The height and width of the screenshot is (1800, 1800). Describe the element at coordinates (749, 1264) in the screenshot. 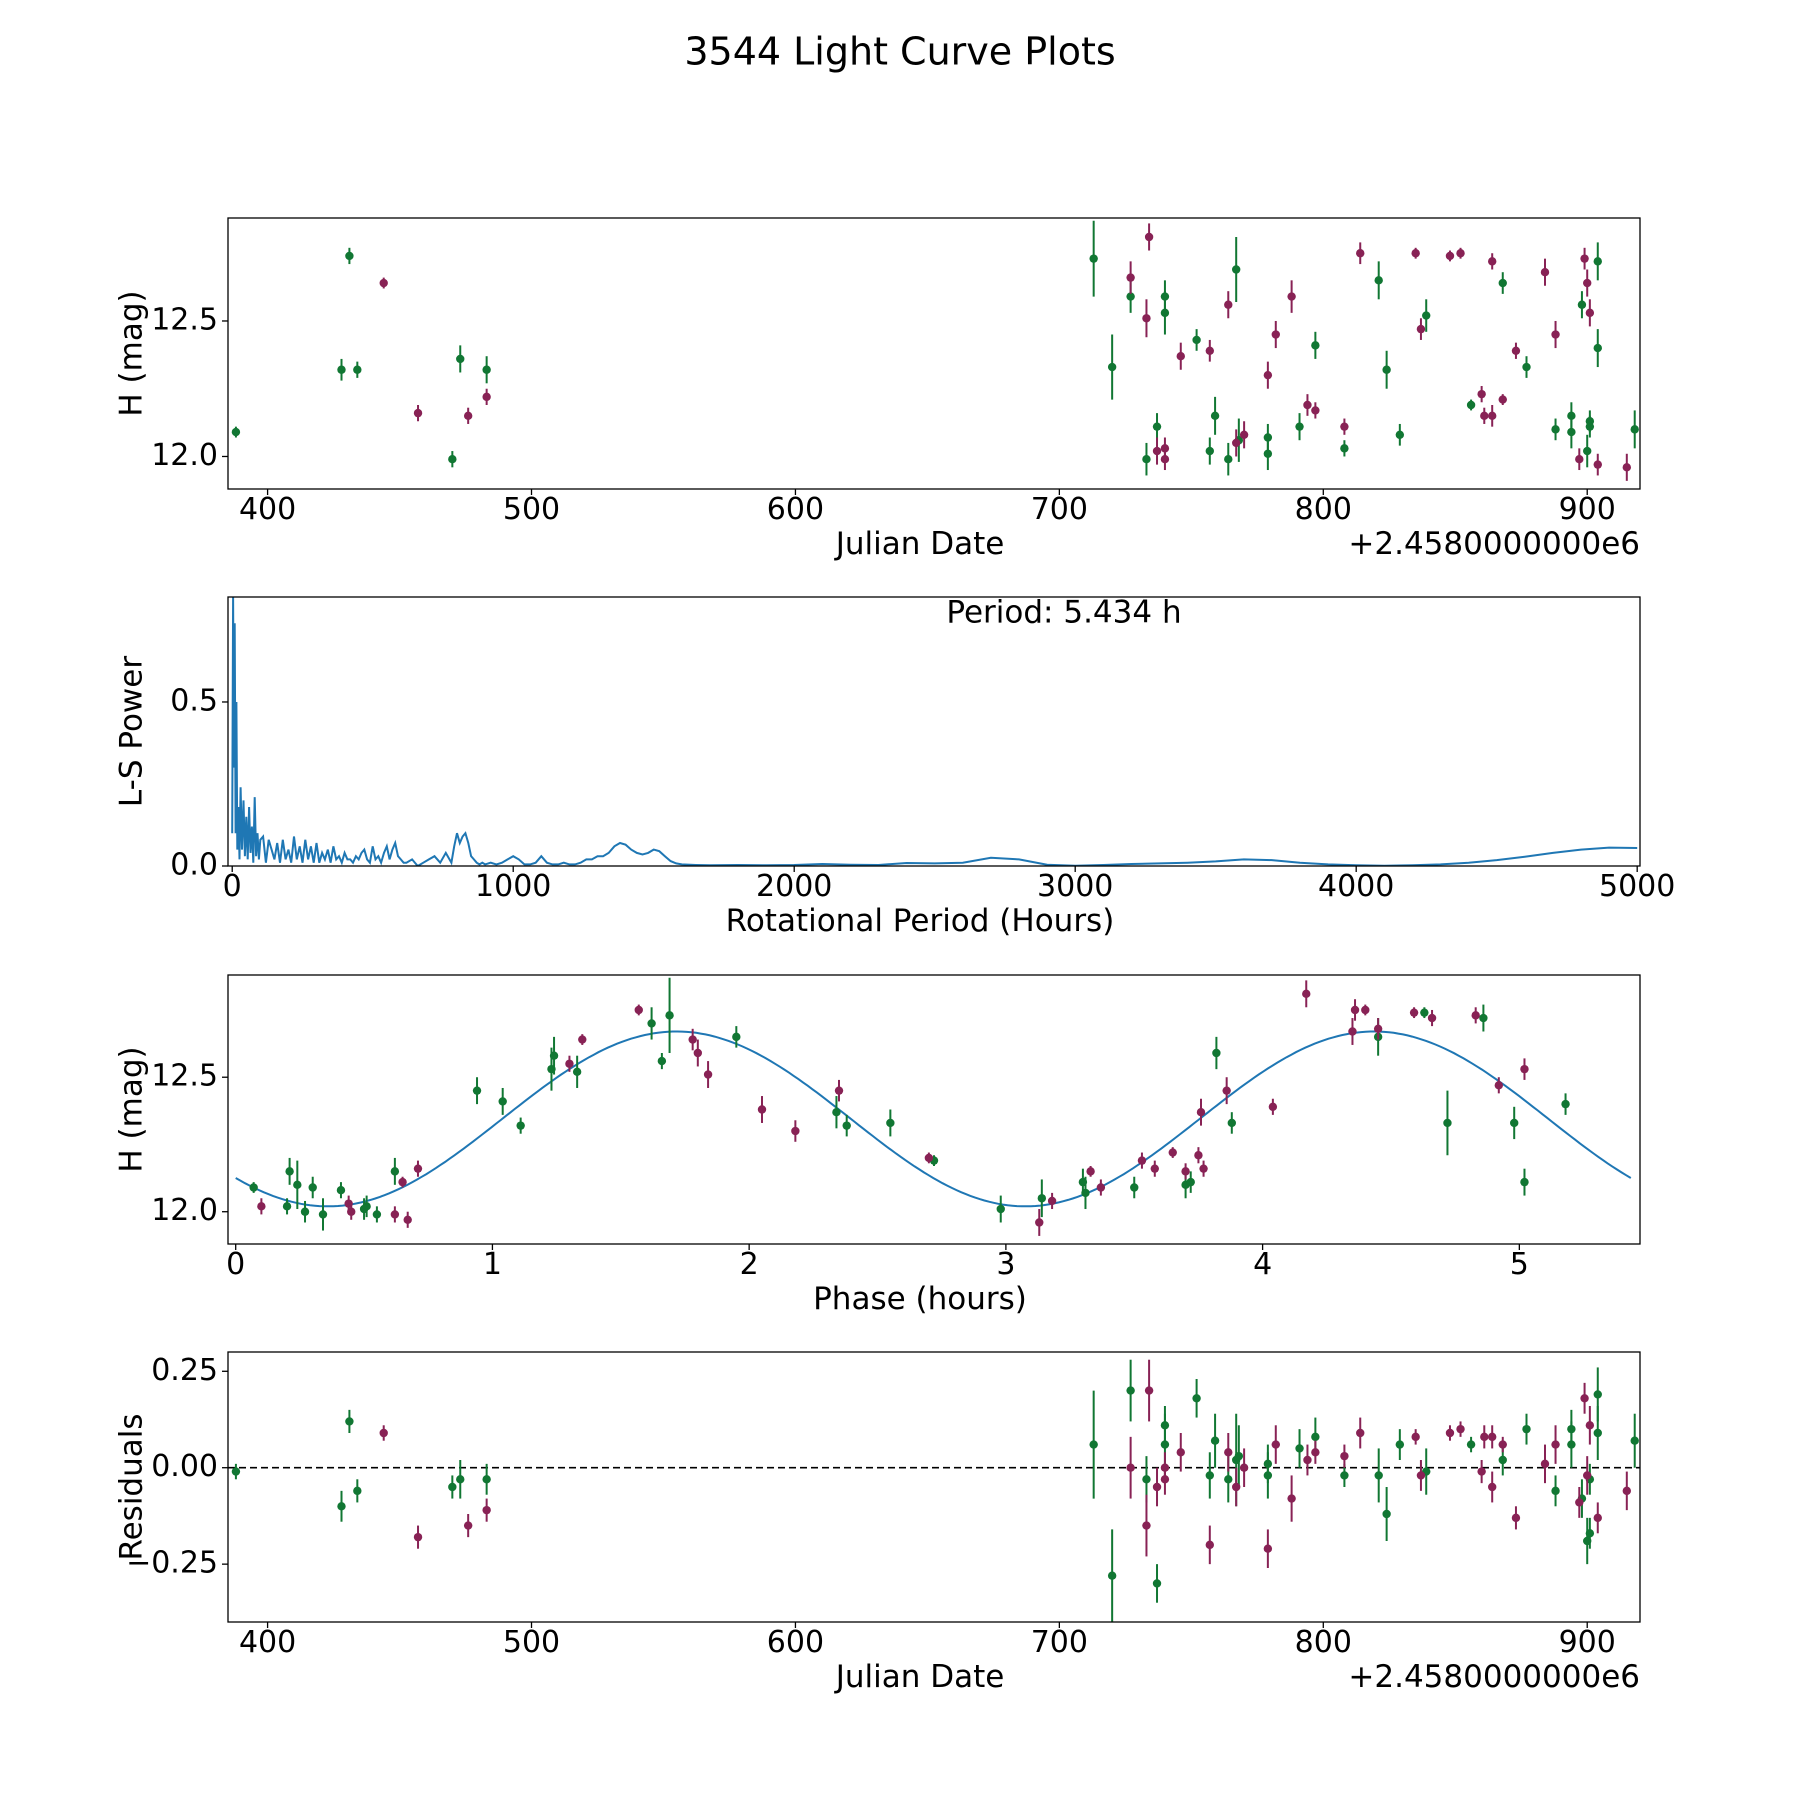

I see `x-tick-label: 2` at that location.